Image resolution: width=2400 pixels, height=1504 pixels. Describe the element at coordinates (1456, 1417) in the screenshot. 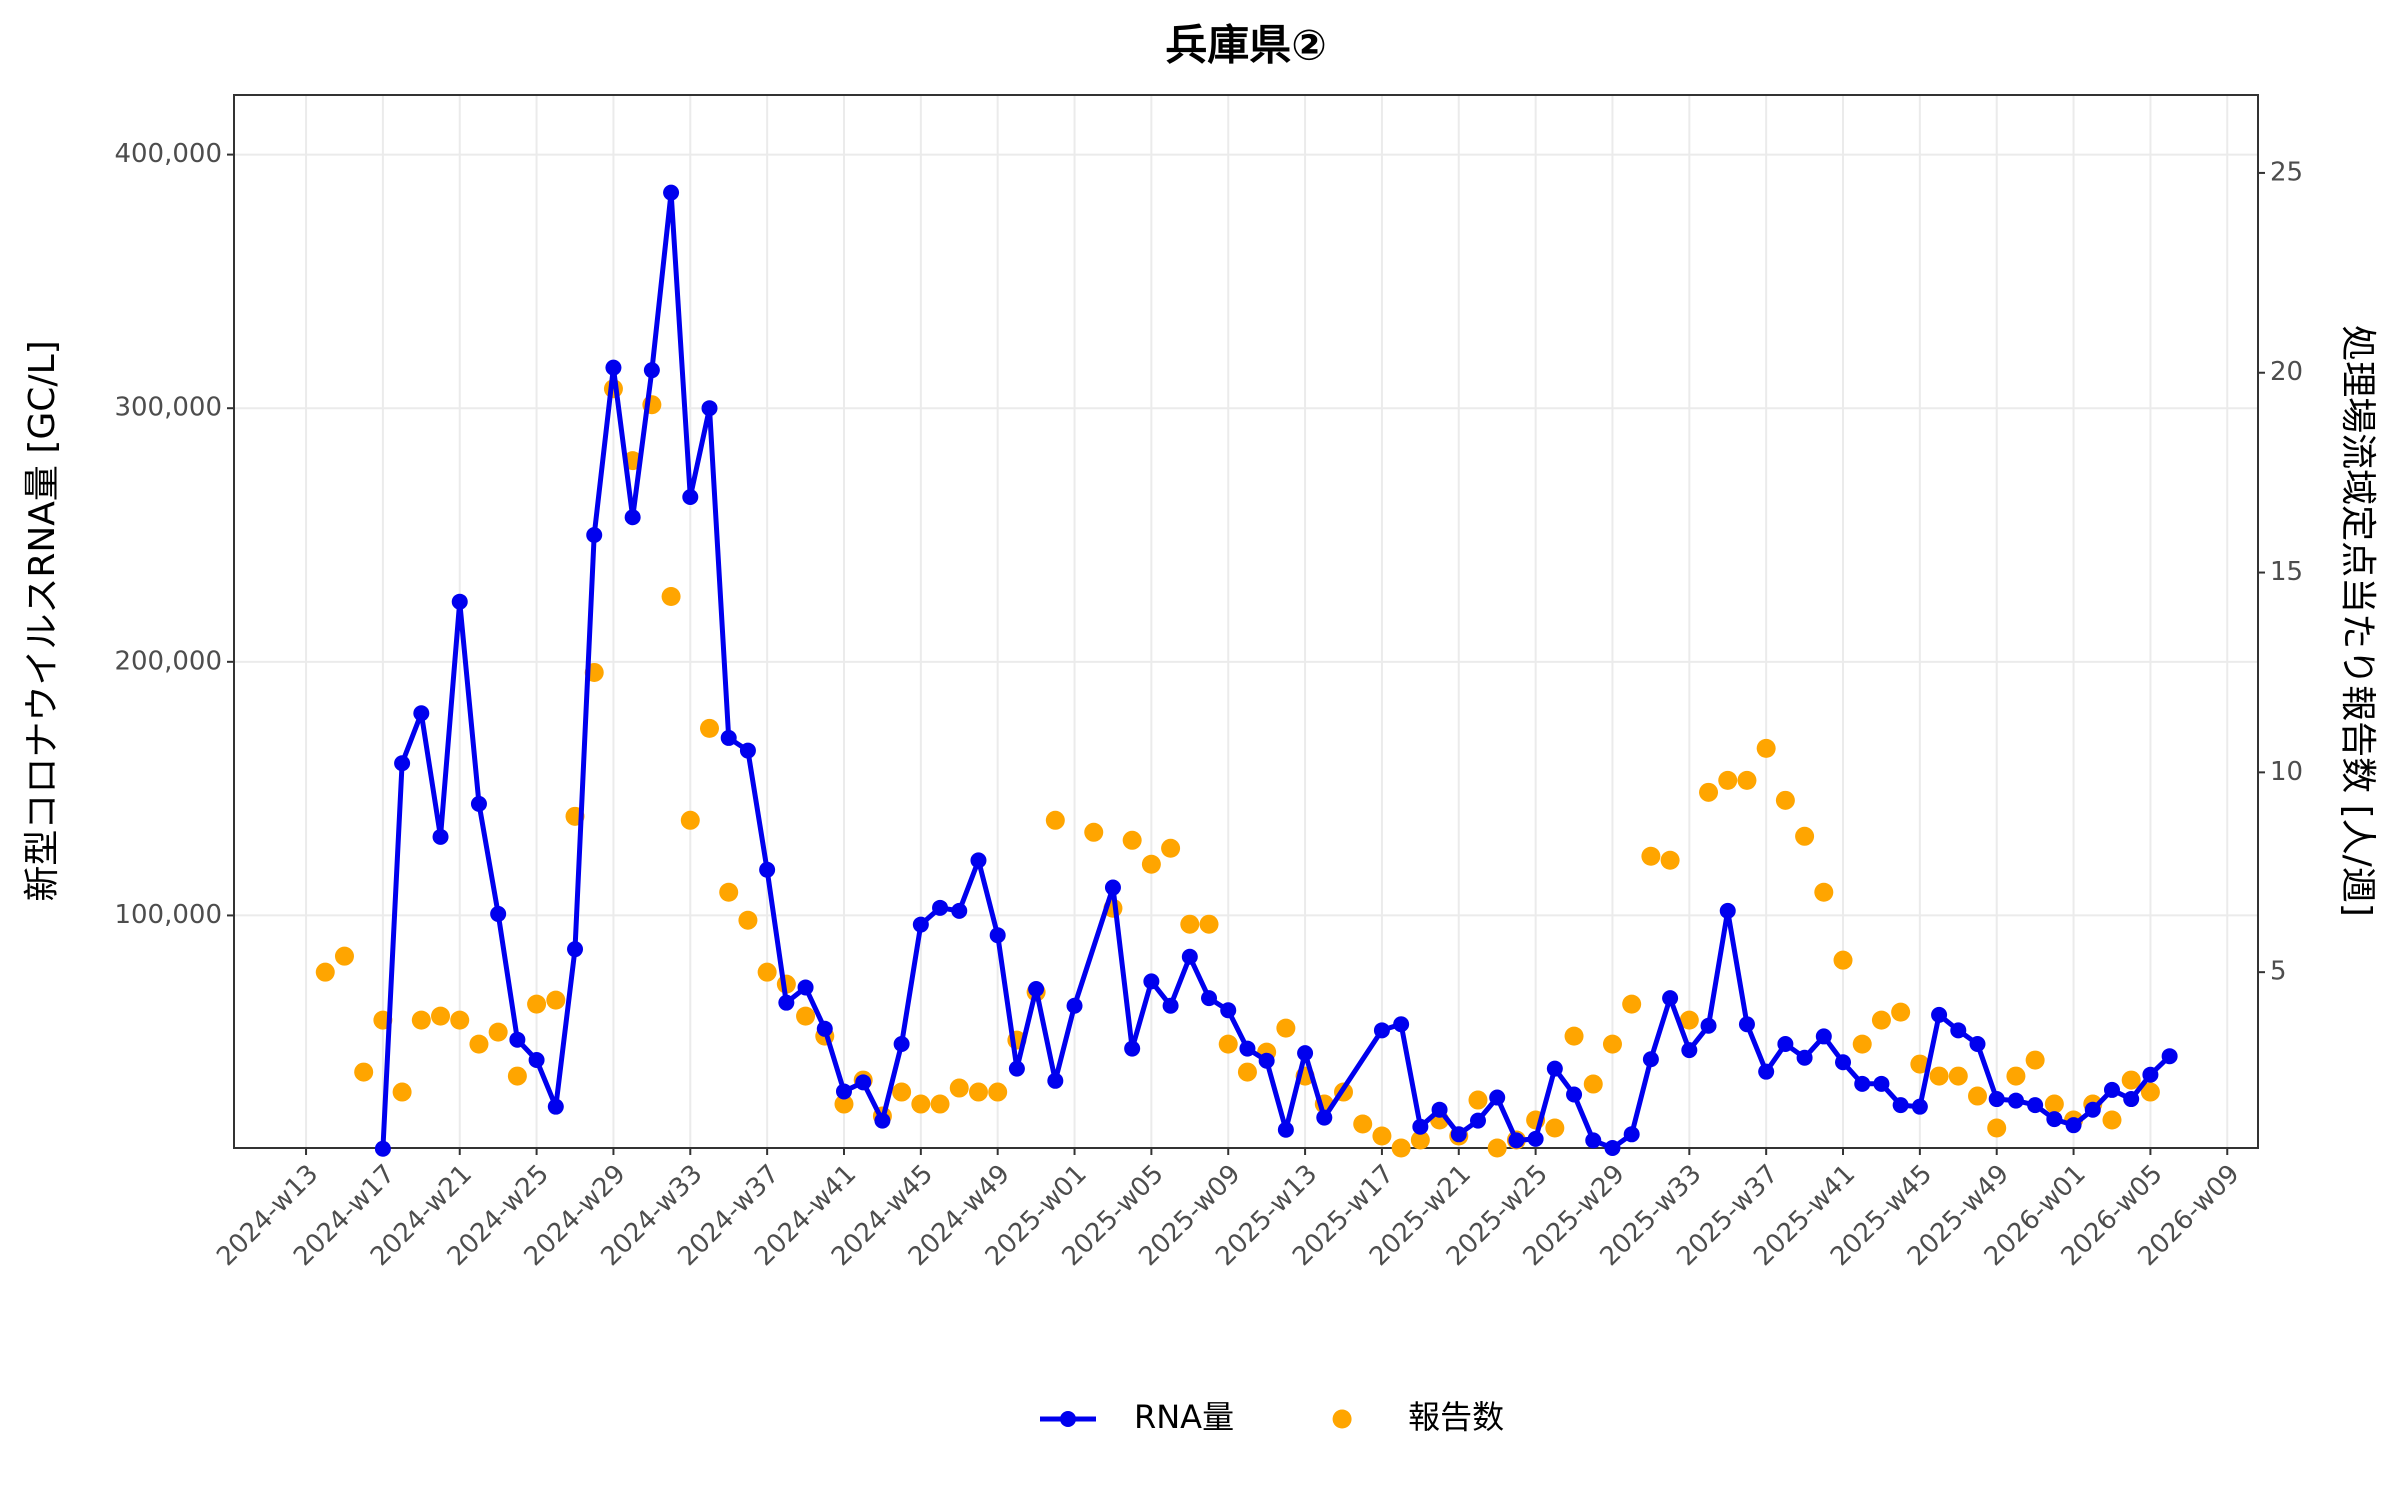

I see `legend-label: 報告数` at that location.